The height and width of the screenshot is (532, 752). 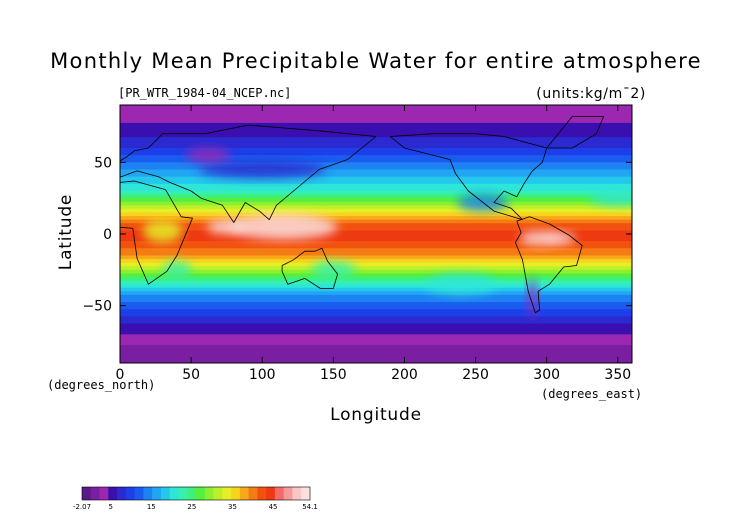 I want to click on y-tick-label: 0, so click(x=107, y=235).